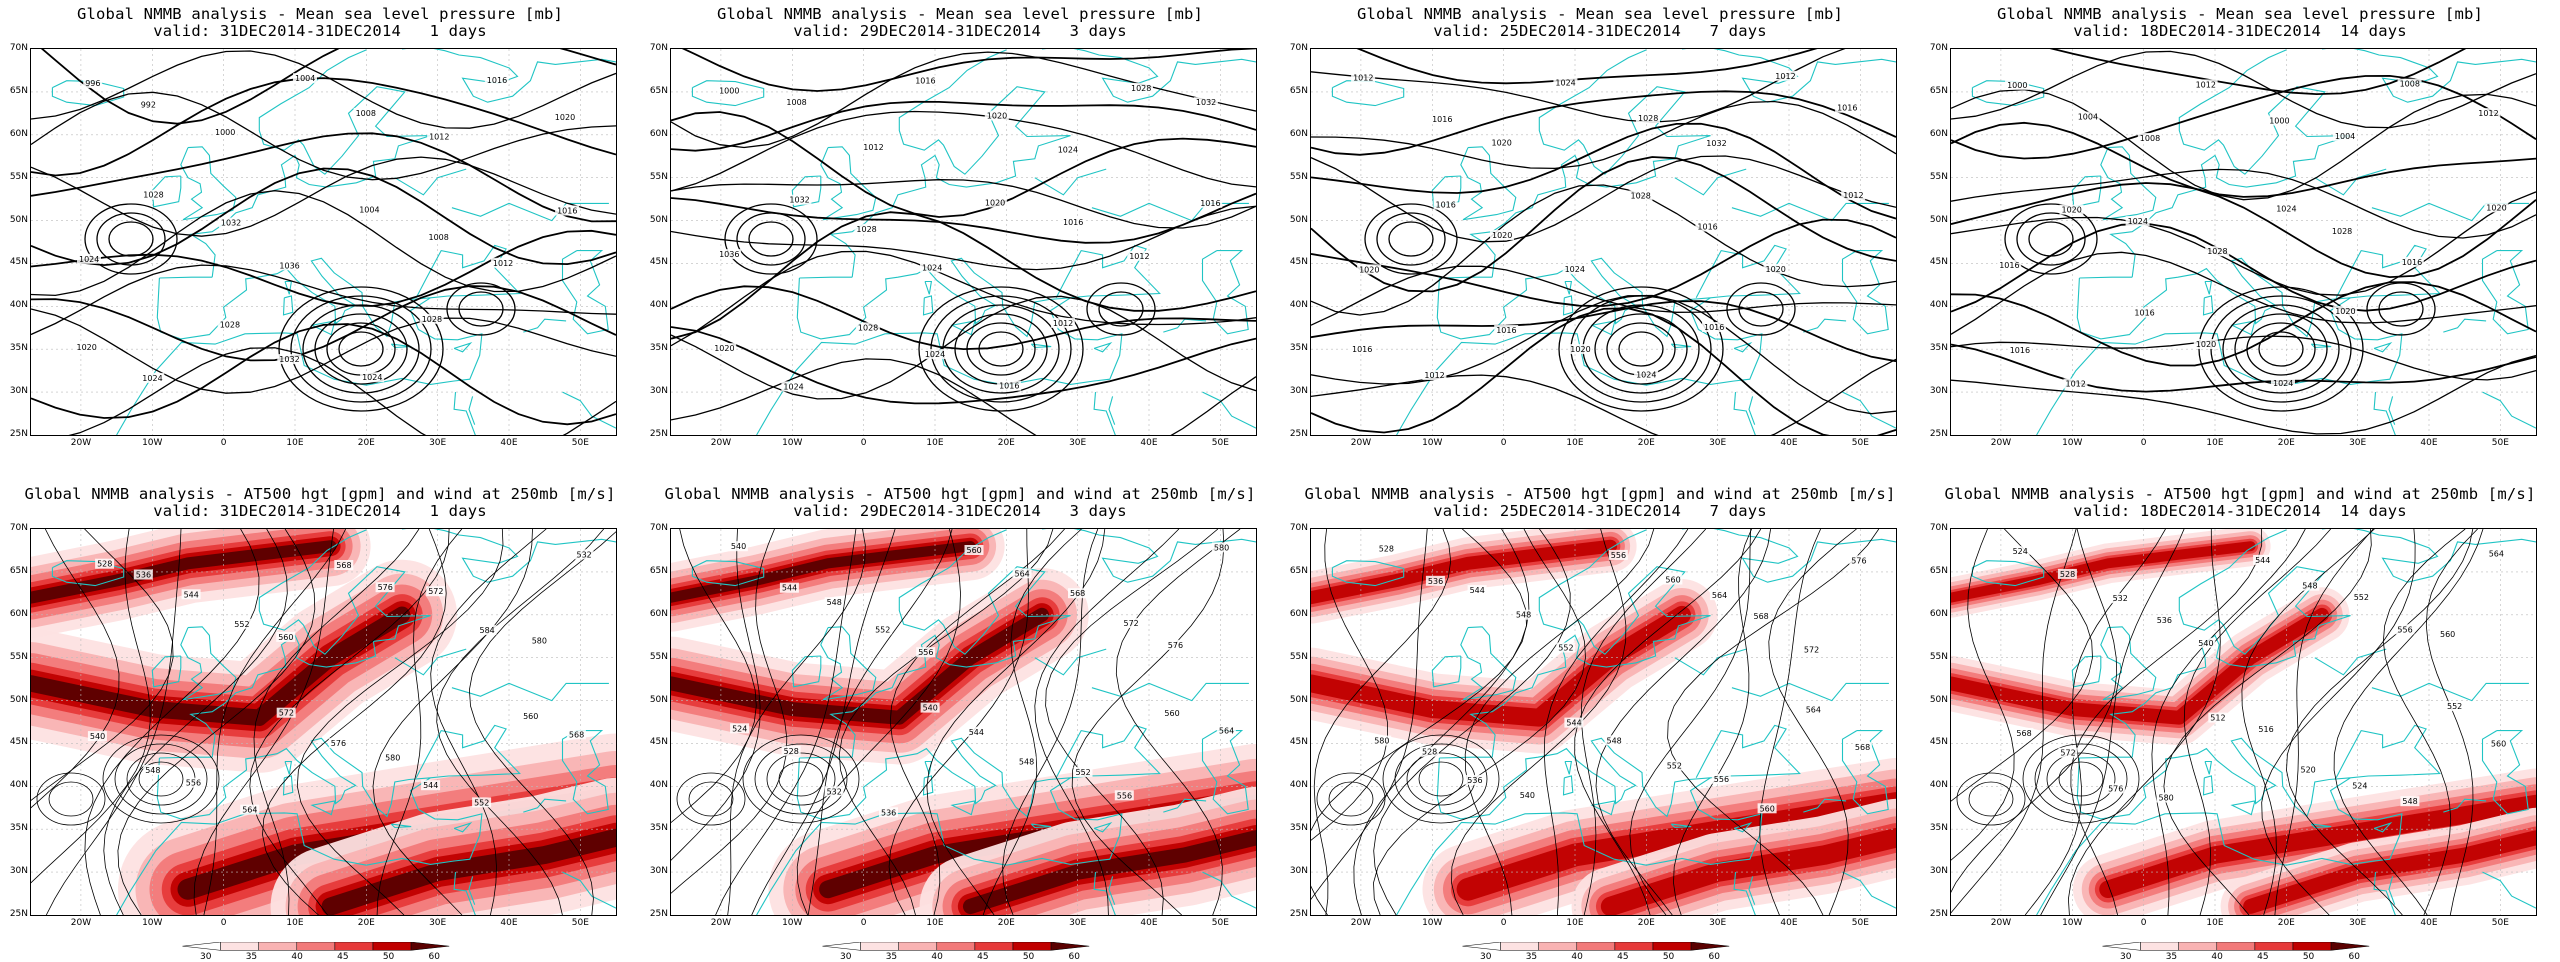 The image size is (2560, 962). I want to click on longitude-tick-label: 20W, so click(721, 923).